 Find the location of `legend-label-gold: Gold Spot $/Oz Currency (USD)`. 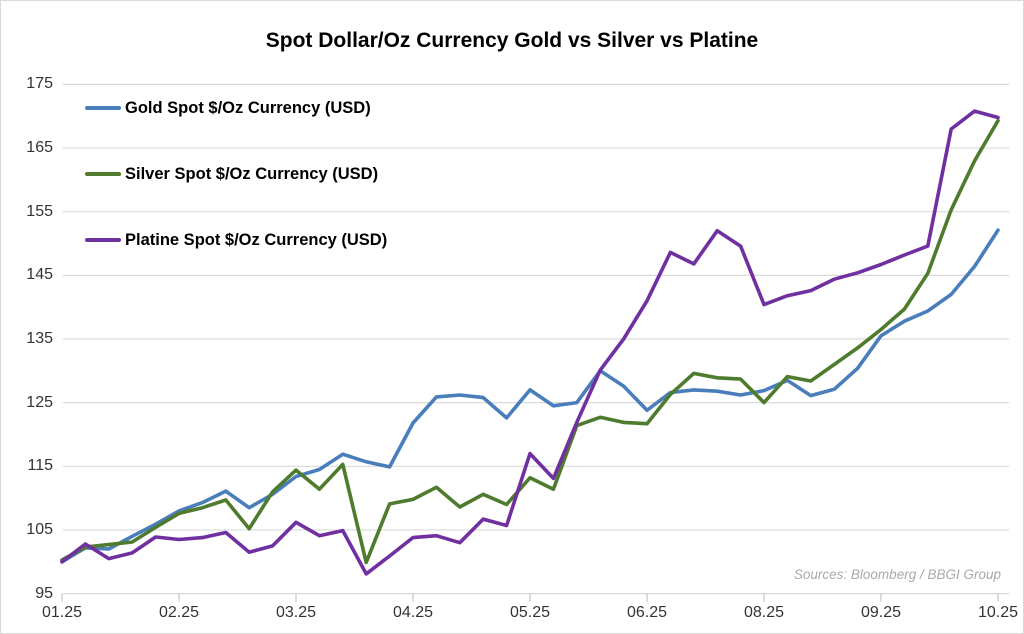

legend-label-gold: Gold Spot $/Oz Currency (USD) is located at coordinates (248, 107).